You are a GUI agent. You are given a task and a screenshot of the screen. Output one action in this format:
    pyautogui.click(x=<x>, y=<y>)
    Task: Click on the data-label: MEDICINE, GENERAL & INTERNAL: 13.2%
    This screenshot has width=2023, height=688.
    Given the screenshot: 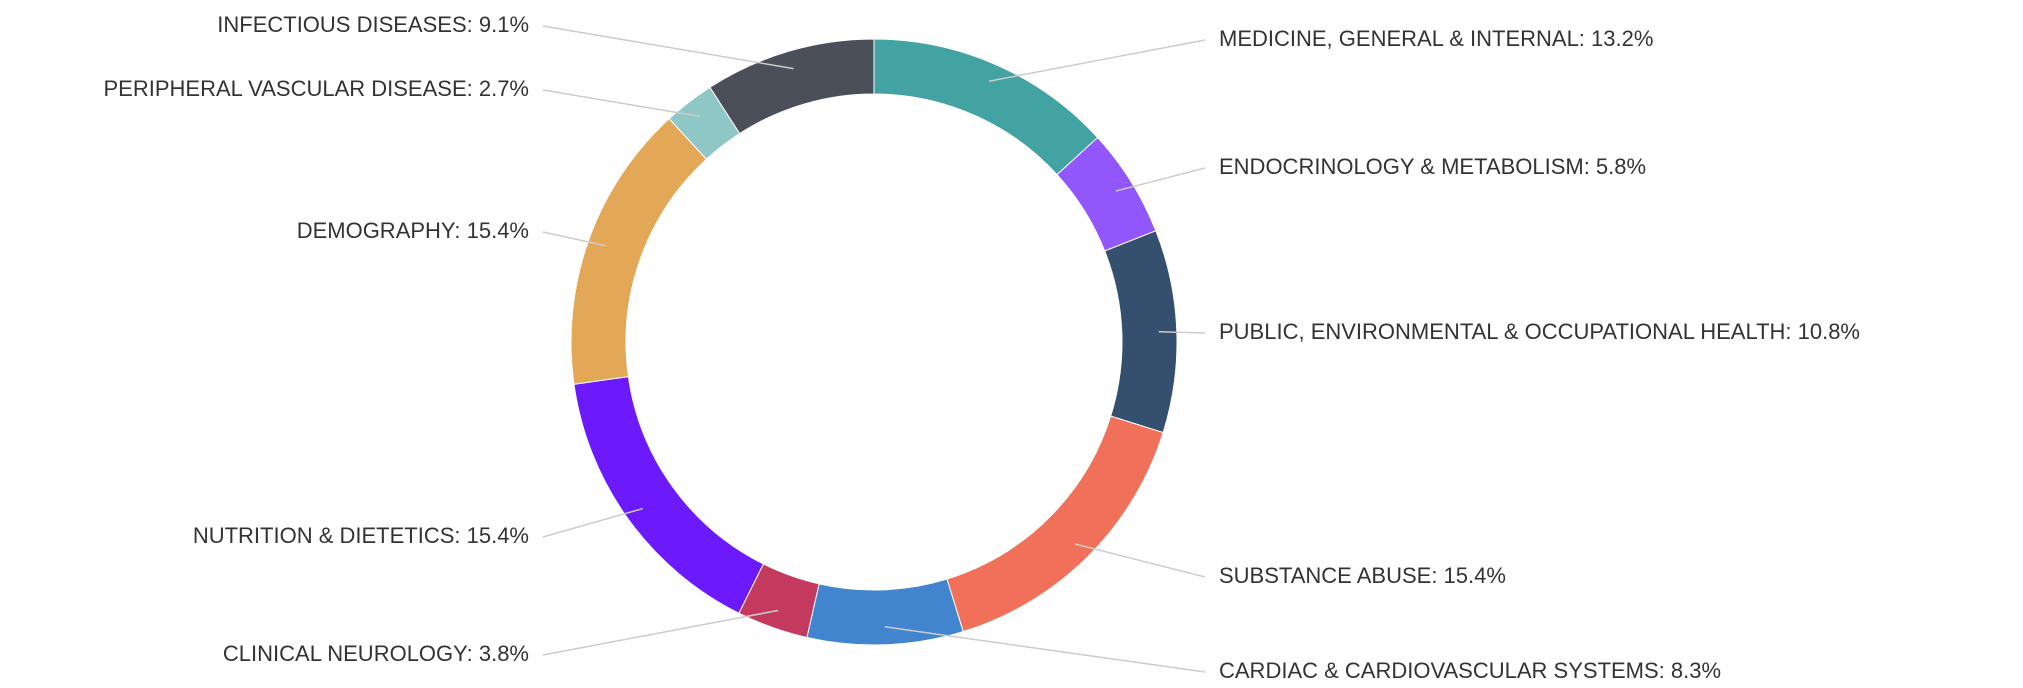 What is the action you would take?
    pyautogui.click(x=1436, y=38)
    